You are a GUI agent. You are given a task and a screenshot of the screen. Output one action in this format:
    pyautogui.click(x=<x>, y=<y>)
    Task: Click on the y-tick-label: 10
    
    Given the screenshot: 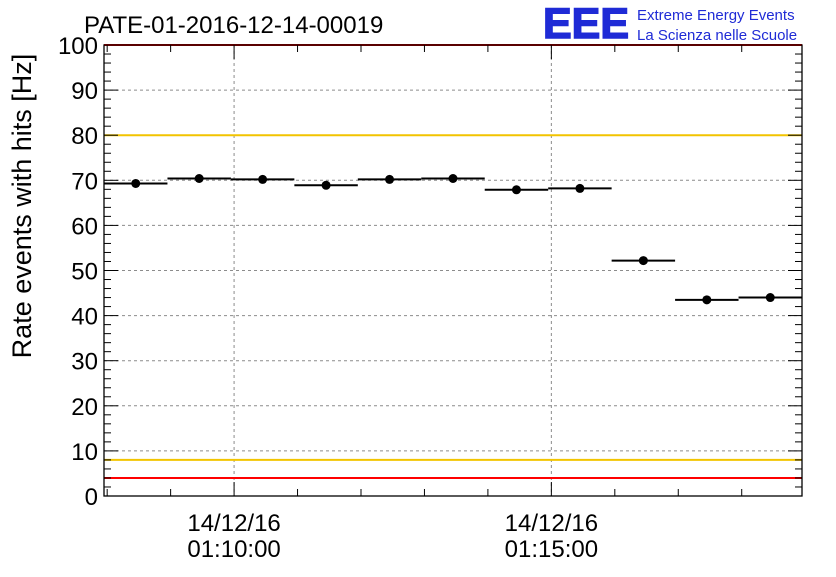 What is the action you would take?
    pyautogui.click(x=84, y=452)
    